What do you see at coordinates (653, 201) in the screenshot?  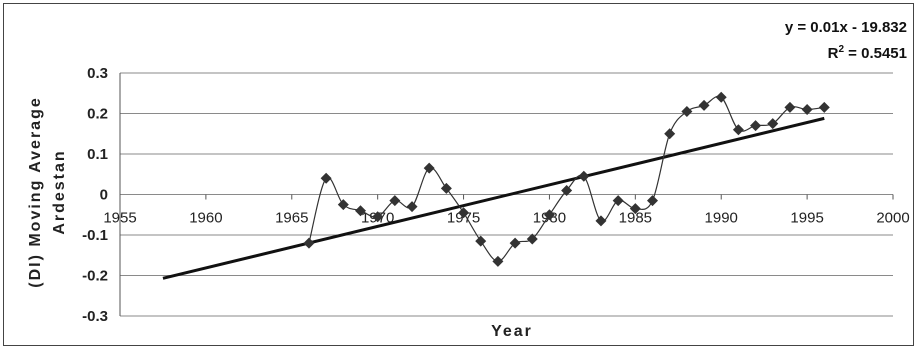 I see `data-point-1986` at bounding box center [653, 201].